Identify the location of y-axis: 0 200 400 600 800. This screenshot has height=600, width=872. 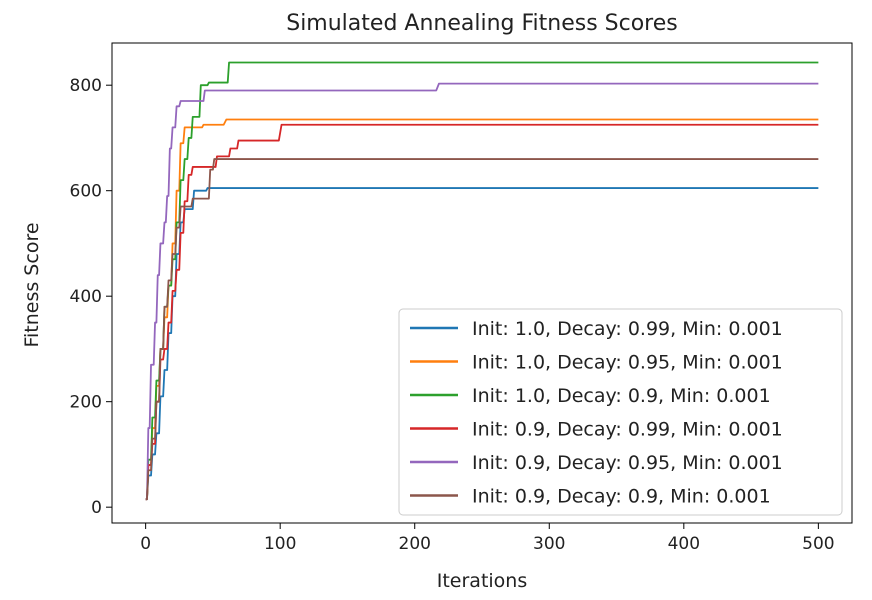
(91, 297).